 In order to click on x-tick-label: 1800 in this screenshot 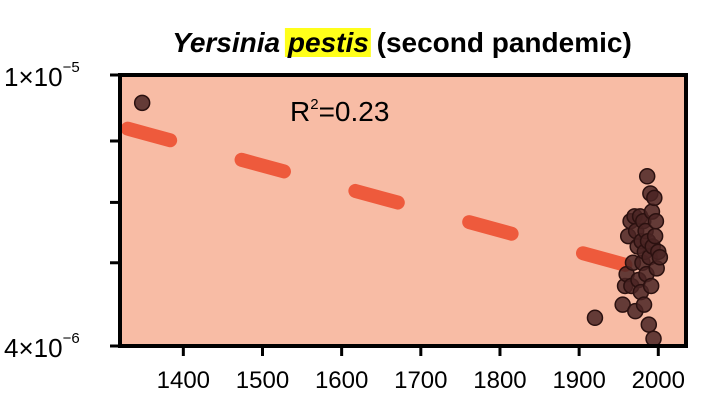, I will do `click(499, 380)`.